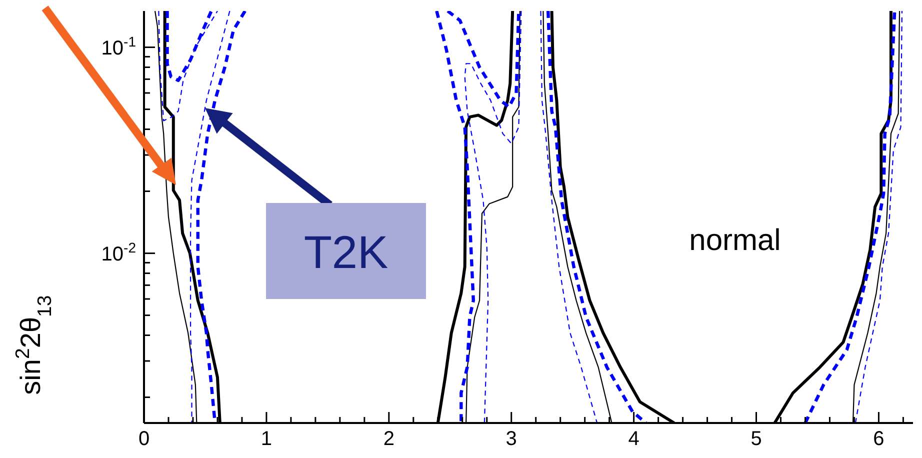  I want to click on x-tick-label: 2, so click(388, 439).